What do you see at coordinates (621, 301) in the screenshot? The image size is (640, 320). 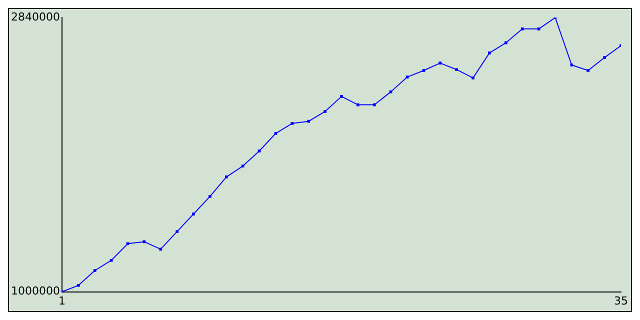 I see `x-tick-label: 35` at bounding box center [621, 301].